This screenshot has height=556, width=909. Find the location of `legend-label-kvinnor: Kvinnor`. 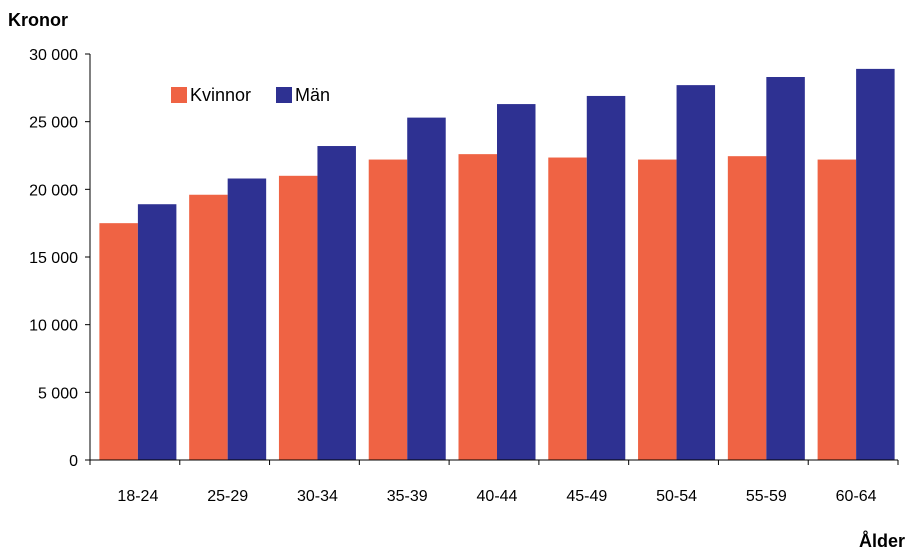

legend-label-kvinnor: Kvinnor is located at coordinates (220, 95).